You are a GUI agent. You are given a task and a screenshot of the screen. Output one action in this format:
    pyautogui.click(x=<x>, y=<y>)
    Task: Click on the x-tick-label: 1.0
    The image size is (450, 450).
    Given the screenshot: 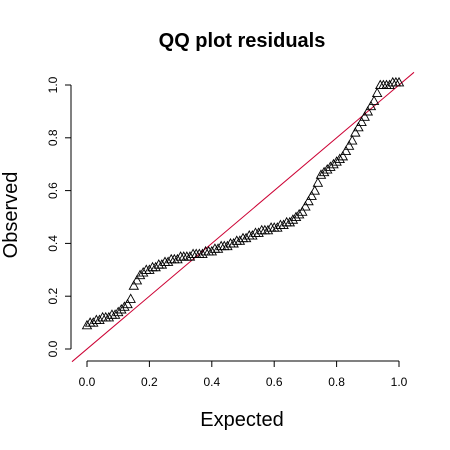 What is the action you would take?
    pyautogui.click(x=399, y=382)
    